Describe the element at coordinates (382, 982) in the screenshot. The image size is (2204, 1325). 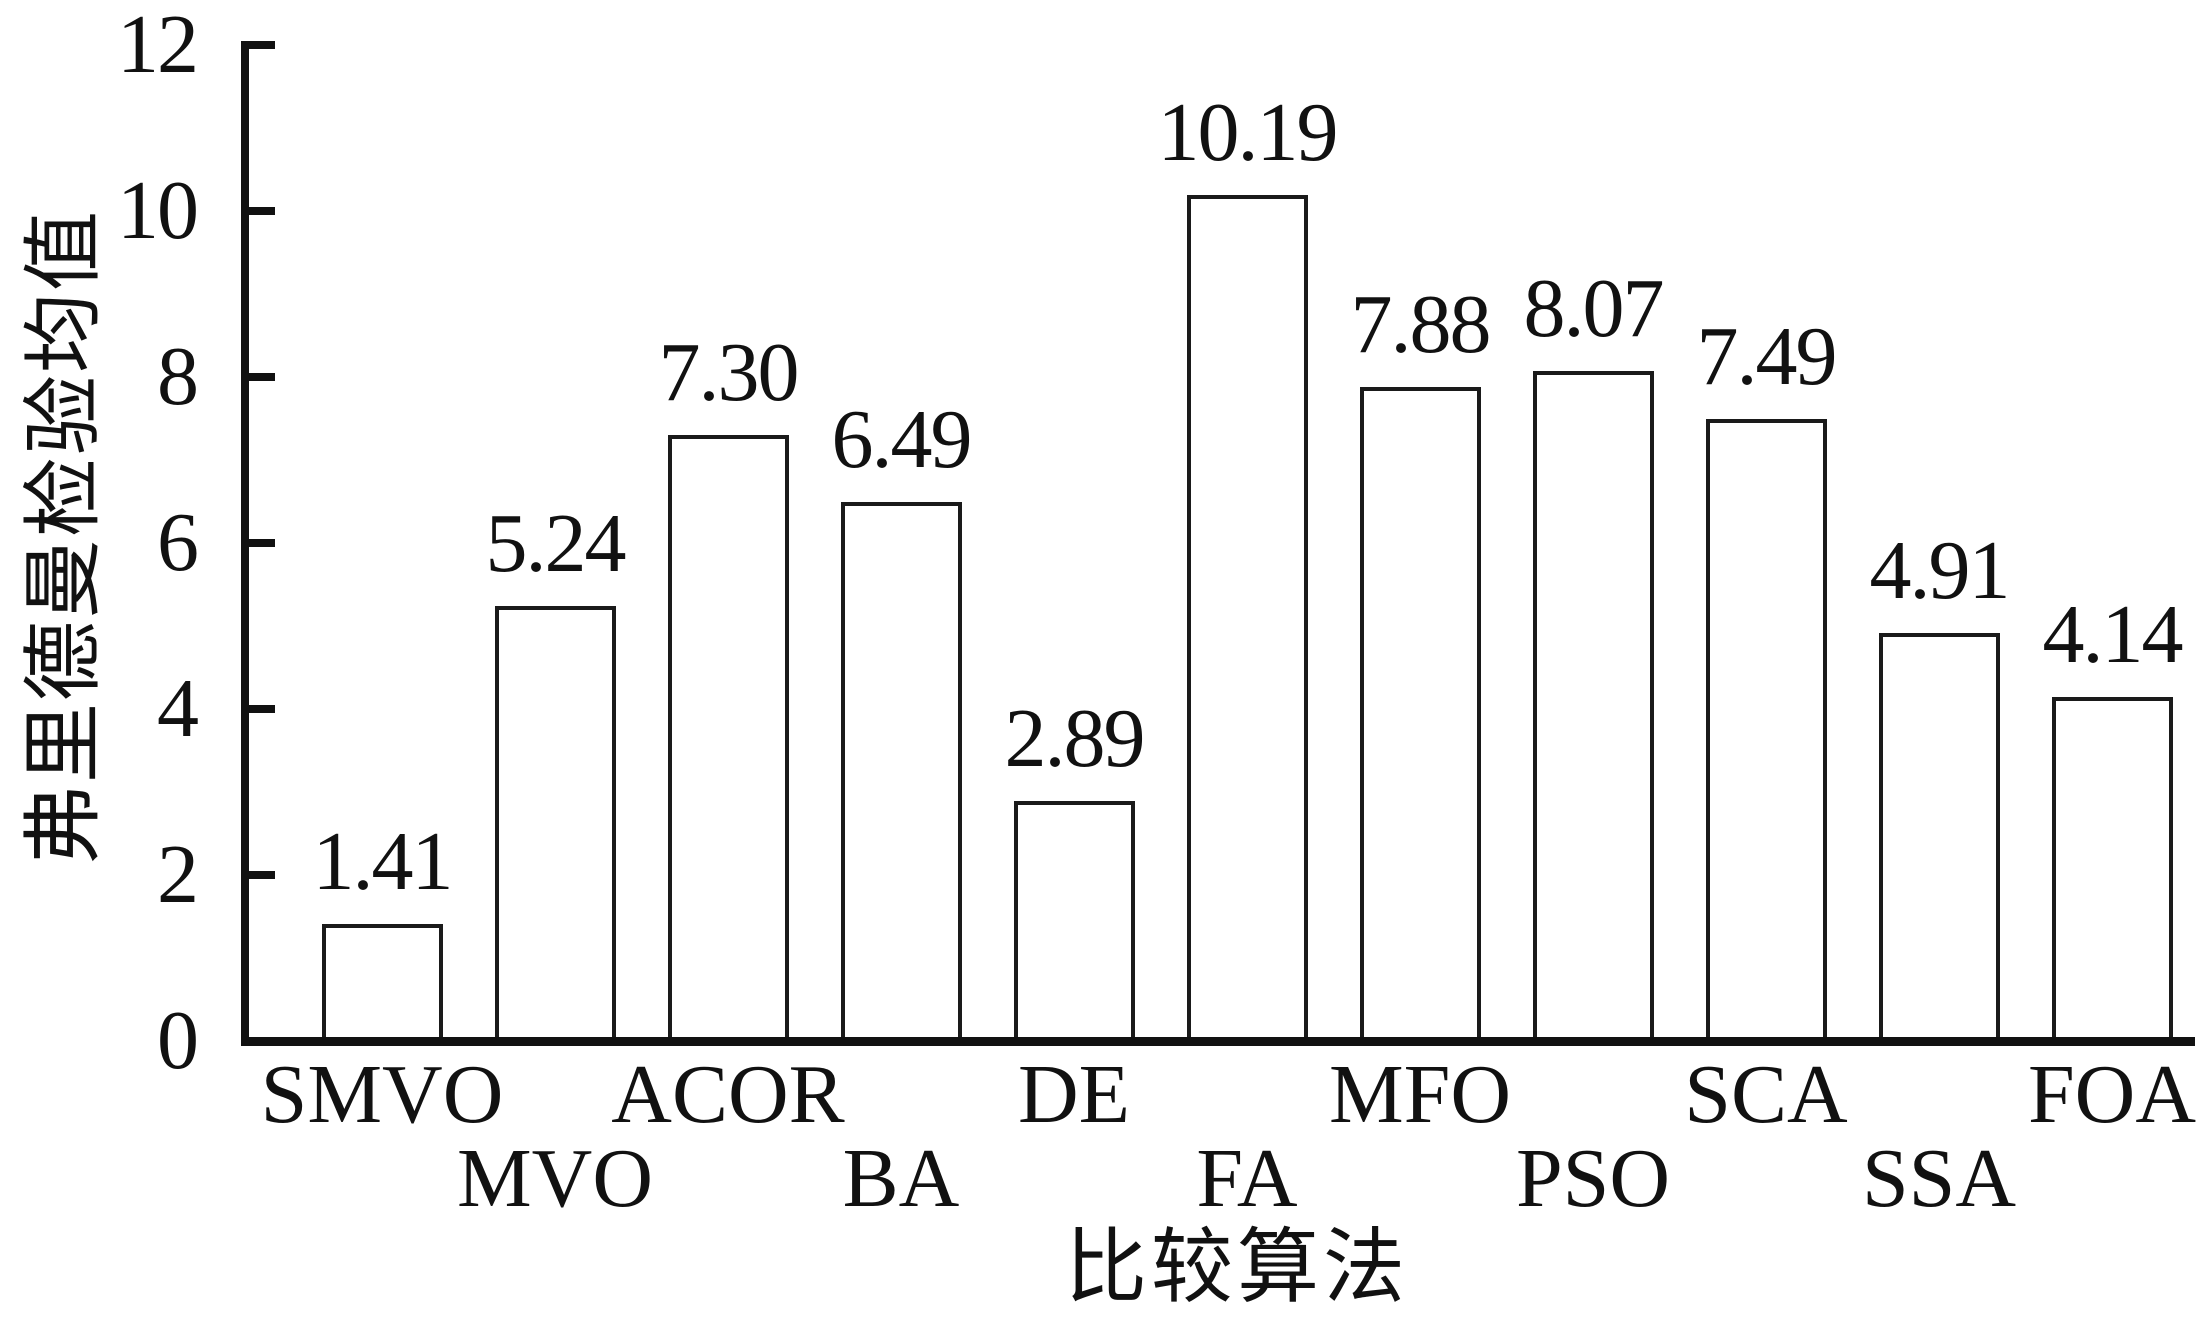
I see `bar-SMVO` at that location.